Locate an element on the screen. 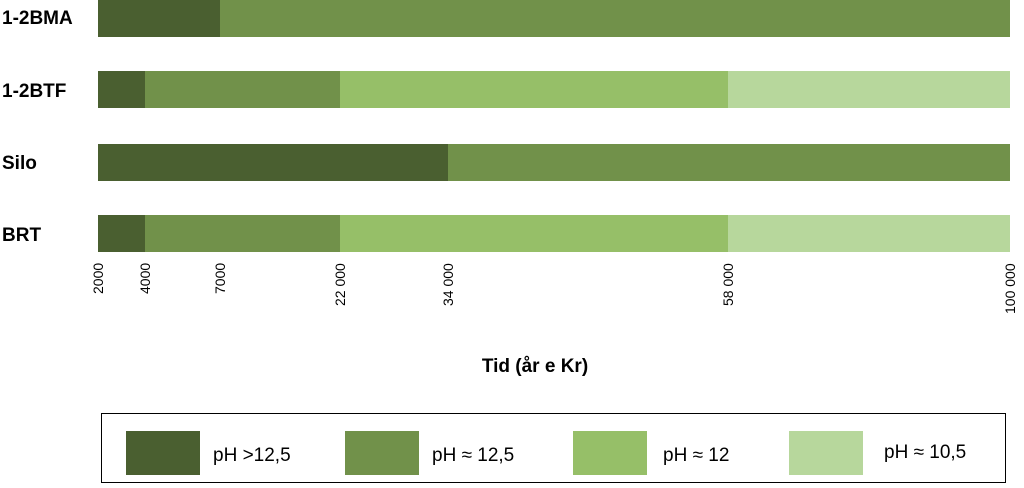 This screenshot has height=488, width=1024. x-tick-label: 22 000 is located at coordinates (340, 284).